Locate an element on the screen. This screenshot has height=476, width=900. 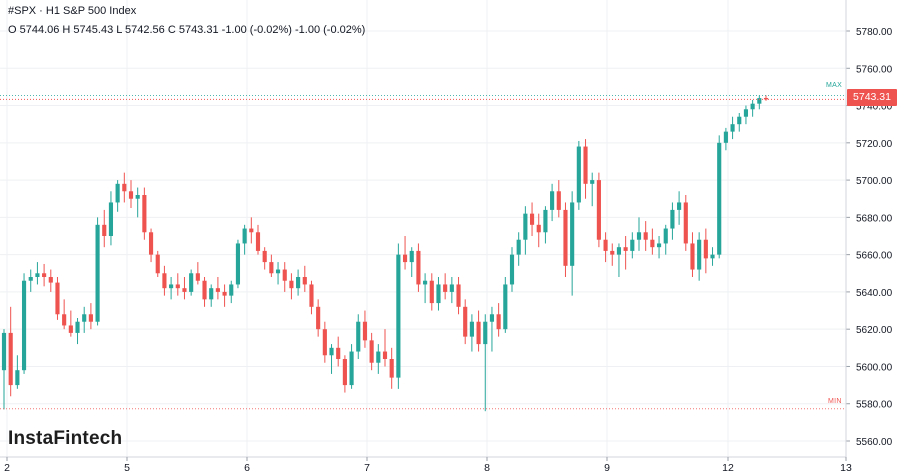
y-tick-label: 5640.00 is located at coordinates (874, 293).